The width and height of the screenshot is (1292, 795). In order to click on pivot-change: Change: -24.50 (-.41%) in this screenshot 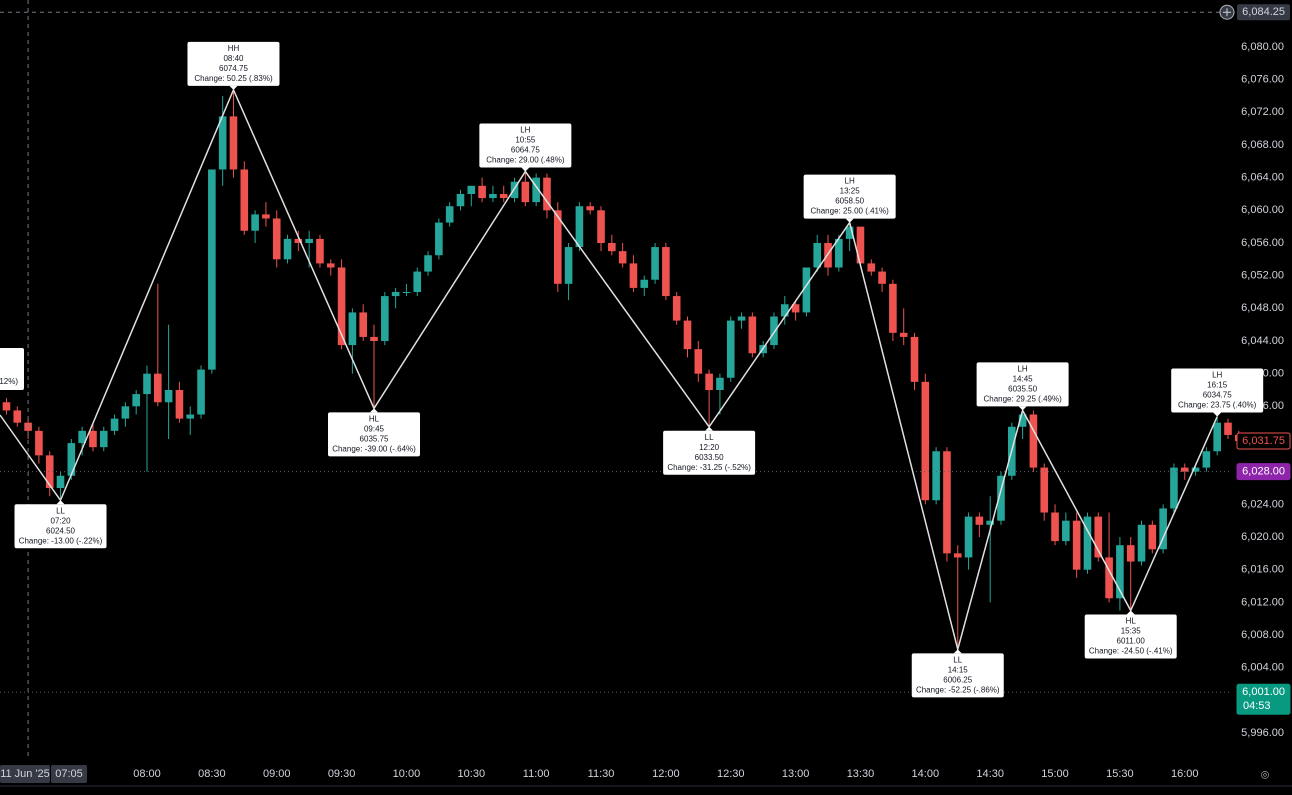, I will do `click(1131, 651)`.